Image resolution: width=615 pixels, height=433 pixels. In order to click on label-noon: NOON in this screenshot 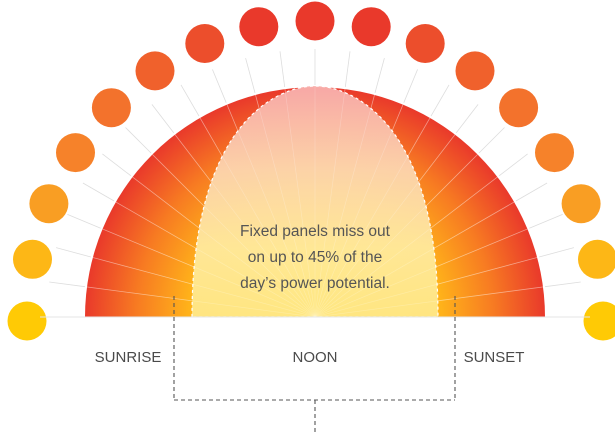, I will do `click(315, 357)`.